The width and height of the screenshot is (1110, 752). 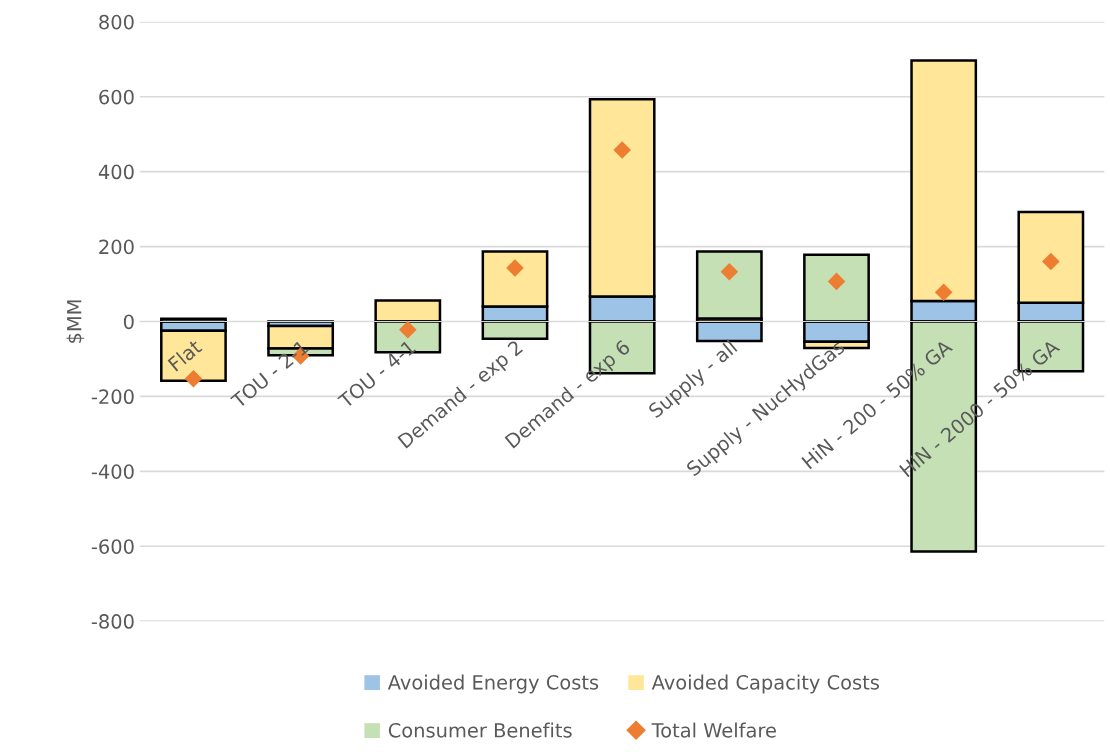 I want to click on legend-label: Total Welfare, so click(x=713, y=730).